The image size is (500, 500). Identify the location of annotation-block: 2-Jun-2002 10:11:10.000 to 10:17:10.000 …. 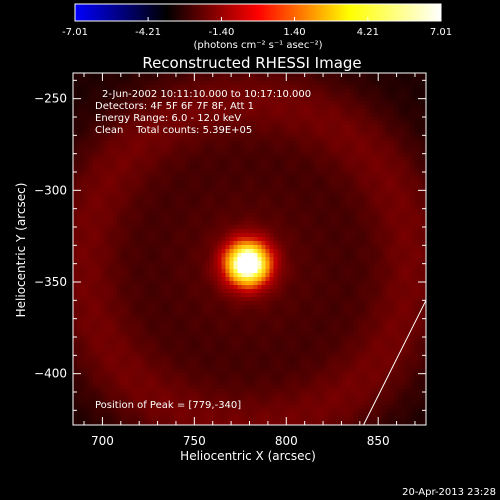
(203, 112).